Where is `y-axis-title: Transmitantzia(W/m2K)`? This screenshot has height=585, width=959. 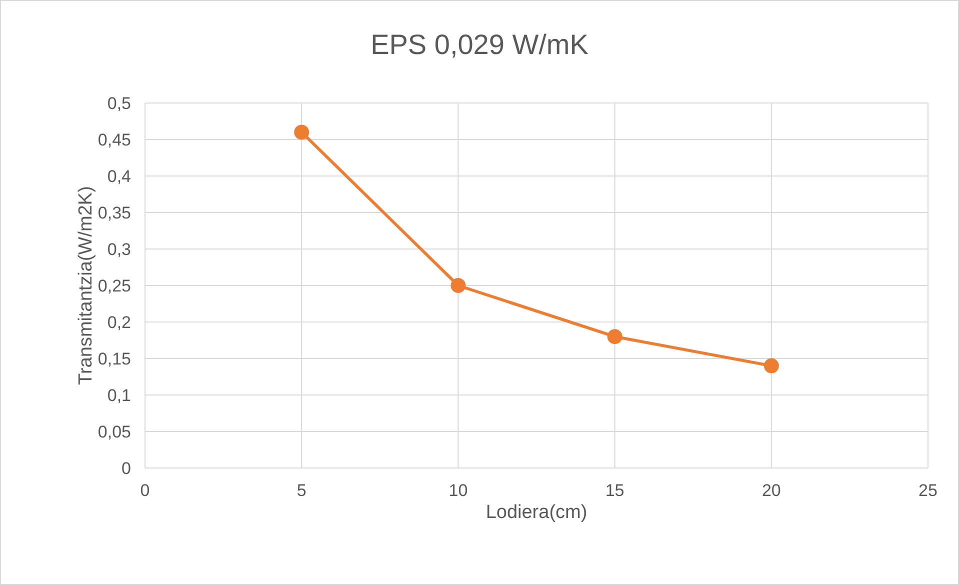 y-axis-title: Transmitantzia(W/m2K) is located at coordinates (86, 285).